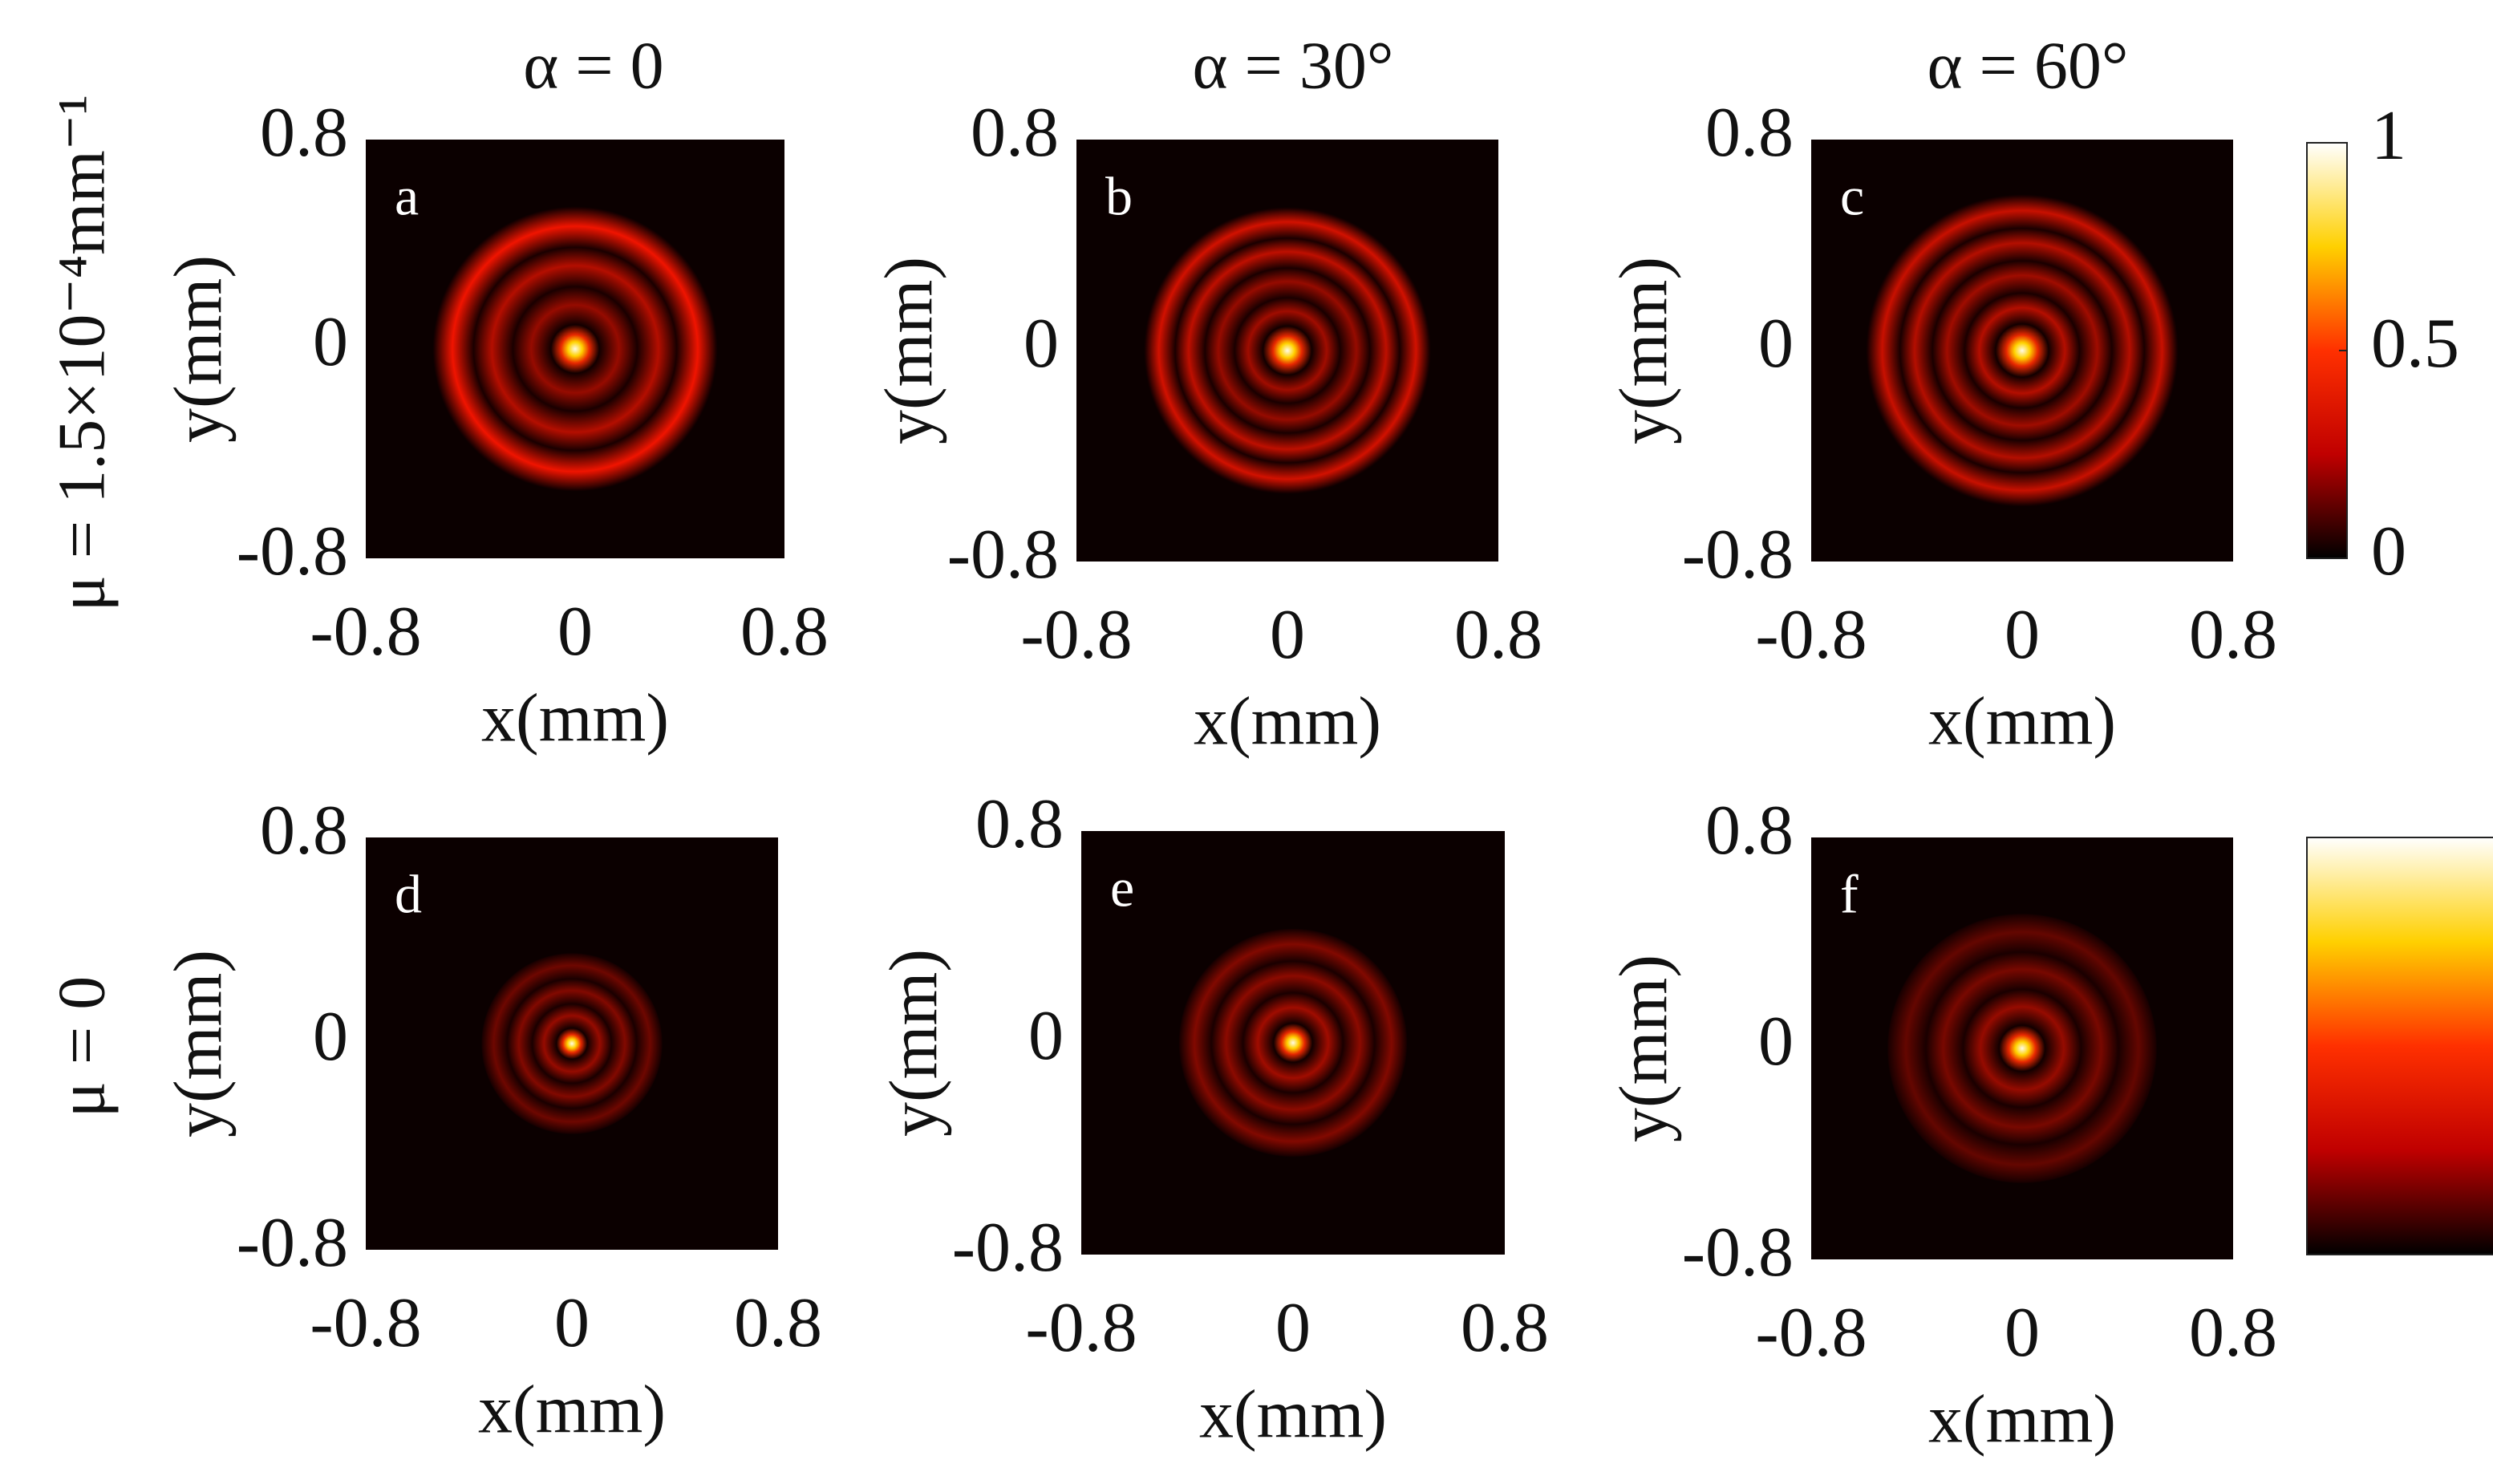  I want to click on row-label: μ = 0, so click(81, 1046).